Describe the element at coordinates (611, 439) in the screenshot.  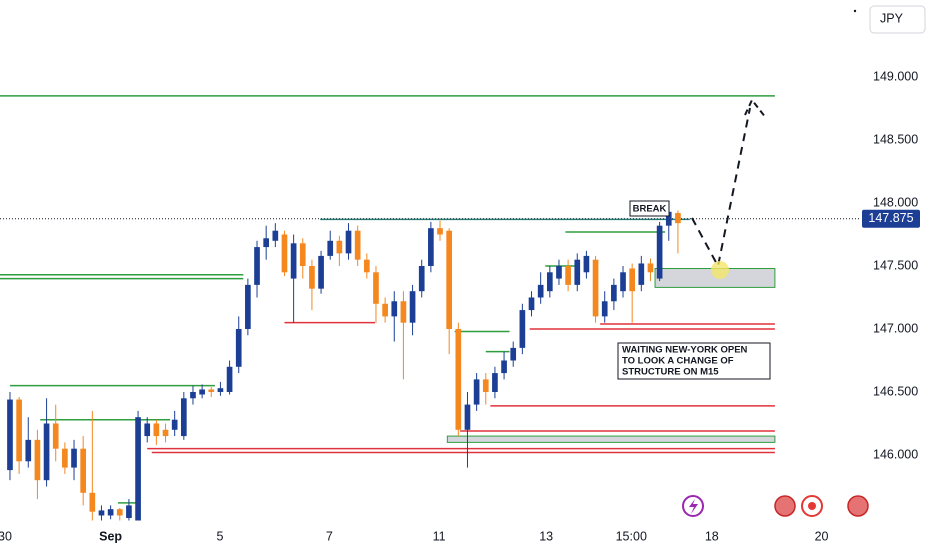
I see `zone` at that location.